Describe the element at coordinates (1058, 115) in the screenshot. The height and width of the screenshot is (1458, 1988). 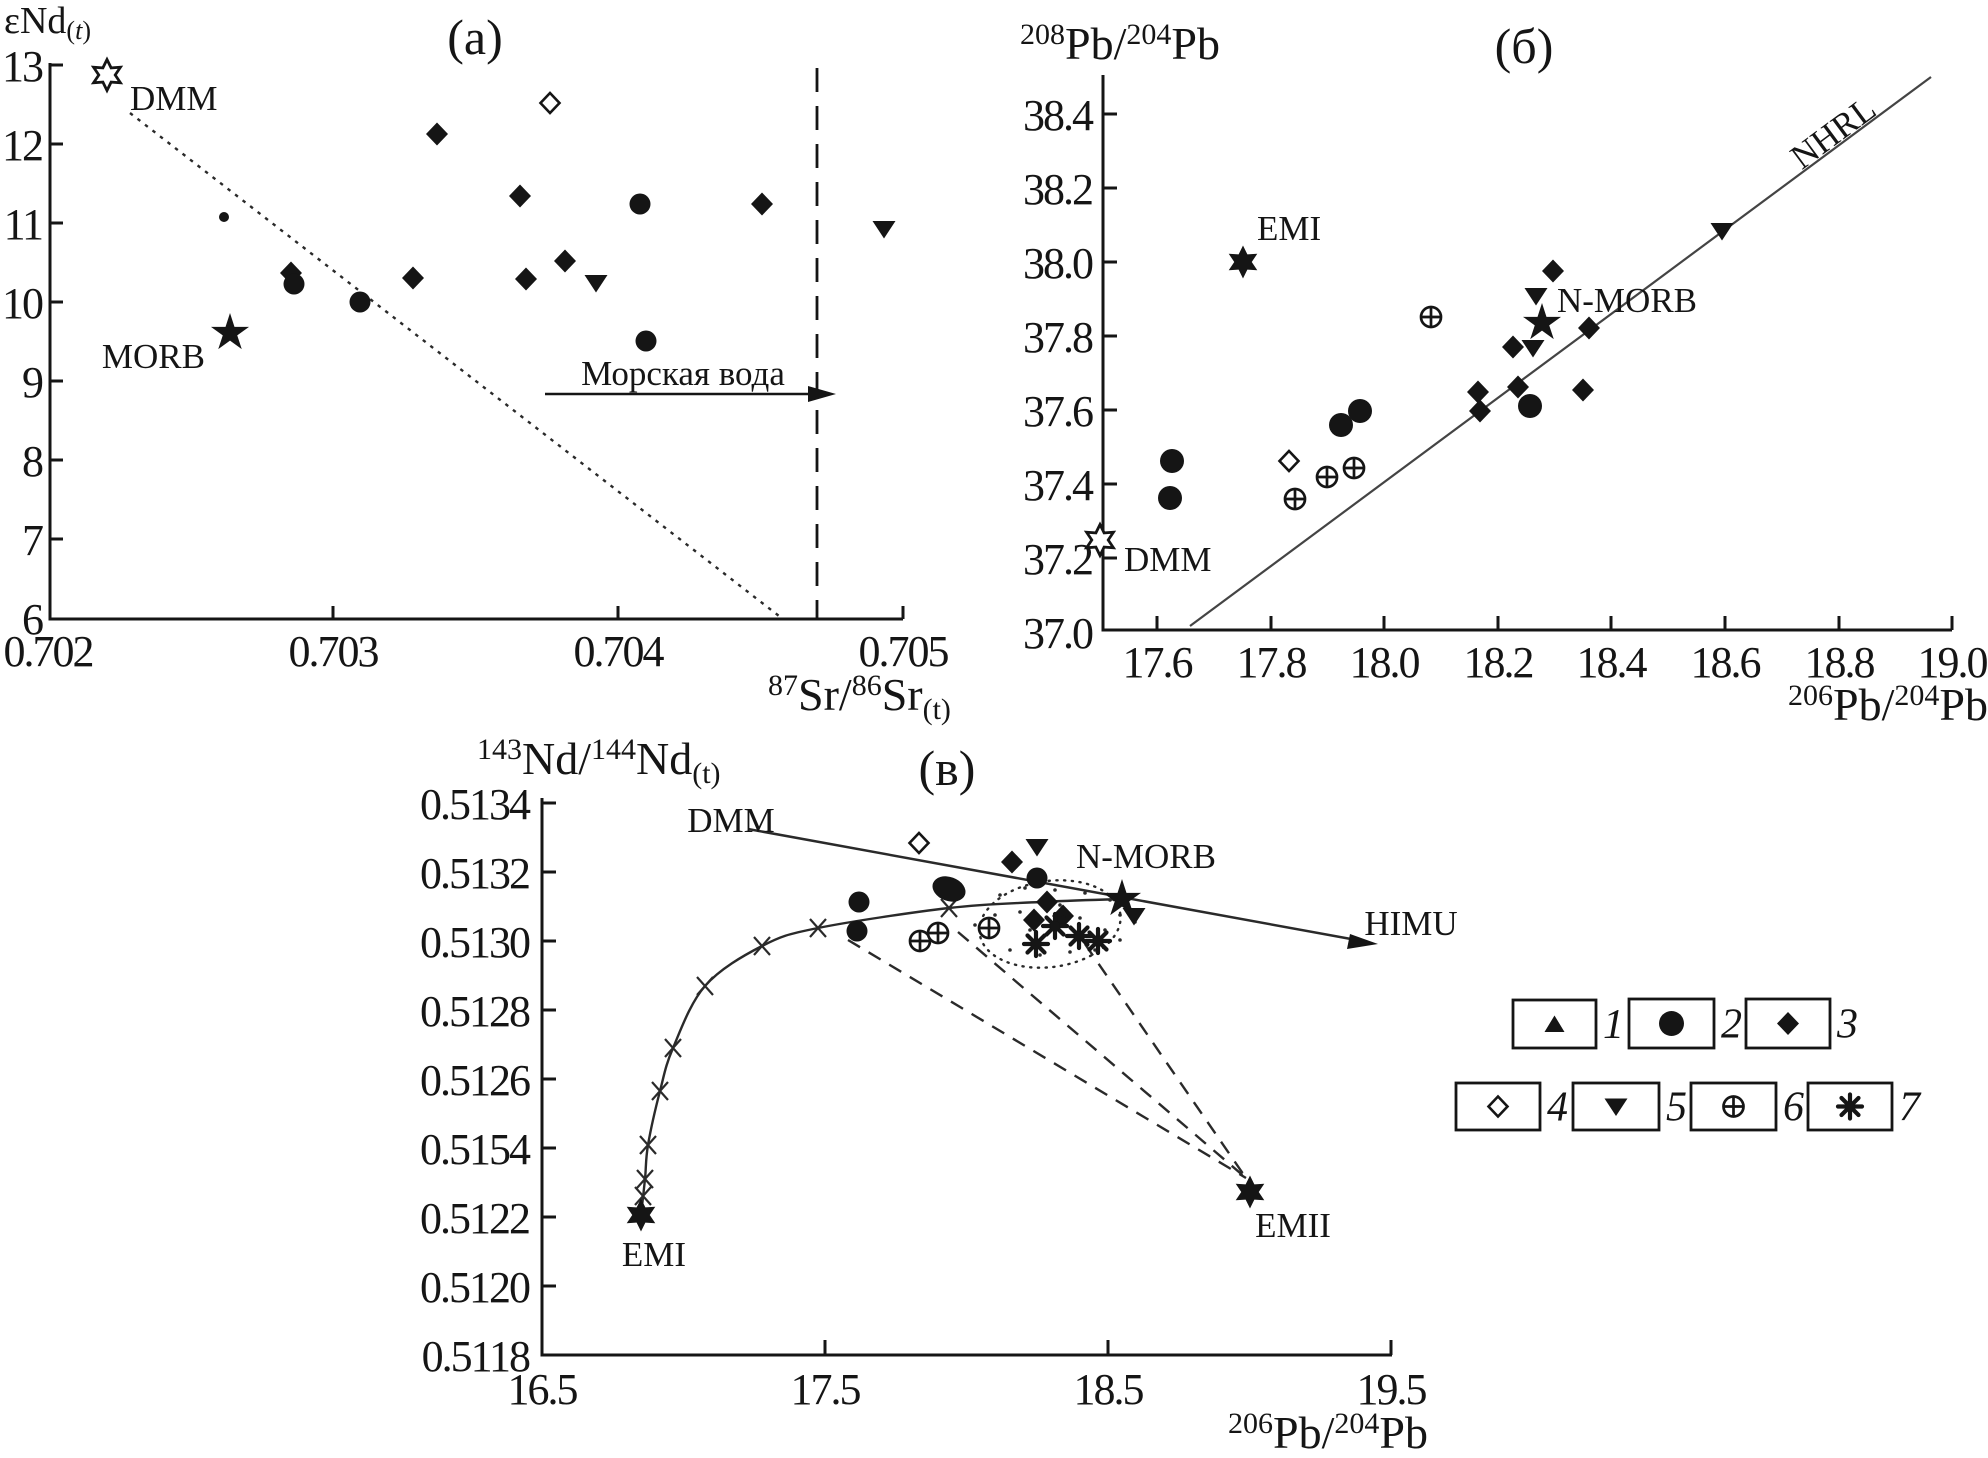
I see `svg-text: 38.4` at that location.